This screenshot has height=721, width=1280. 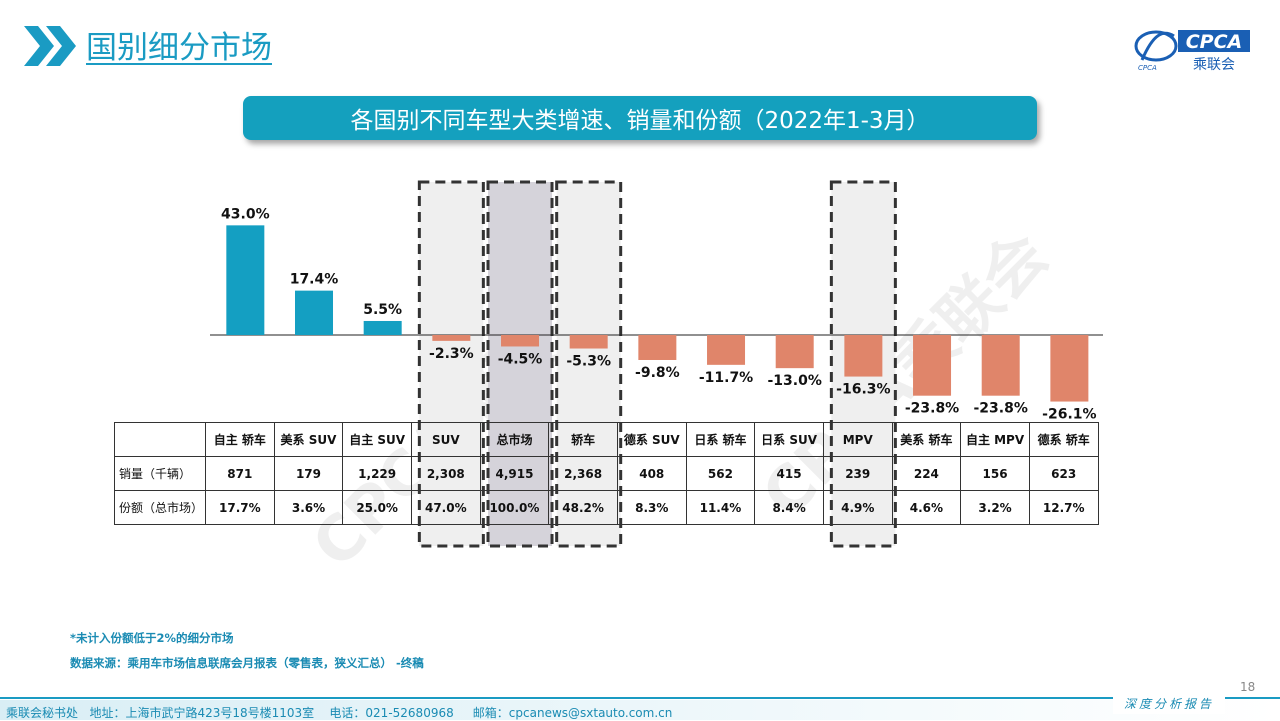 What do you see at coordinates (160, 507) in the screenshot?
I see `row-label: 份额（总市场）` at bounding box center [160, 507].